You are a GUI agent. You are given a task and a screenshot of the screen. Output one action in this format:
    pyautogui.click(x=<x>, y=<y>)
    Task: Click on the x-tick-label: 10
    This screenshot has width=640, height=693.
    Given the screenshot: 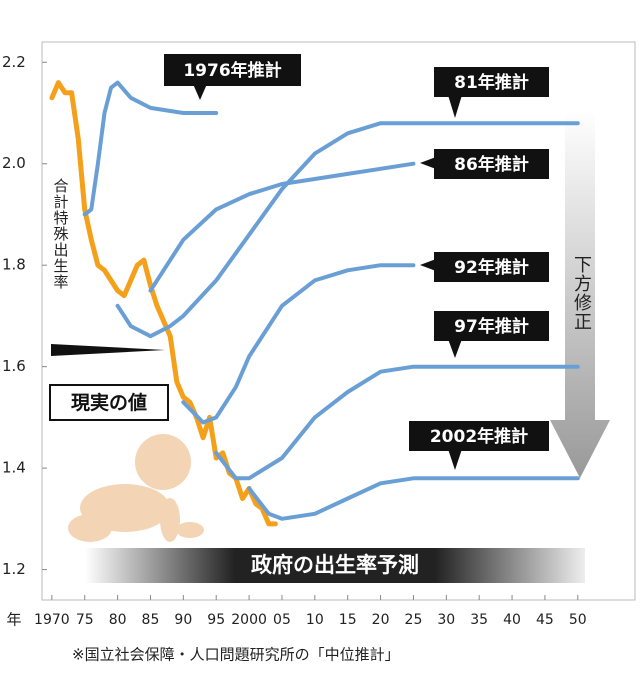 What is the action you would take?
    pyautogui.click(x=315, y=620)
    